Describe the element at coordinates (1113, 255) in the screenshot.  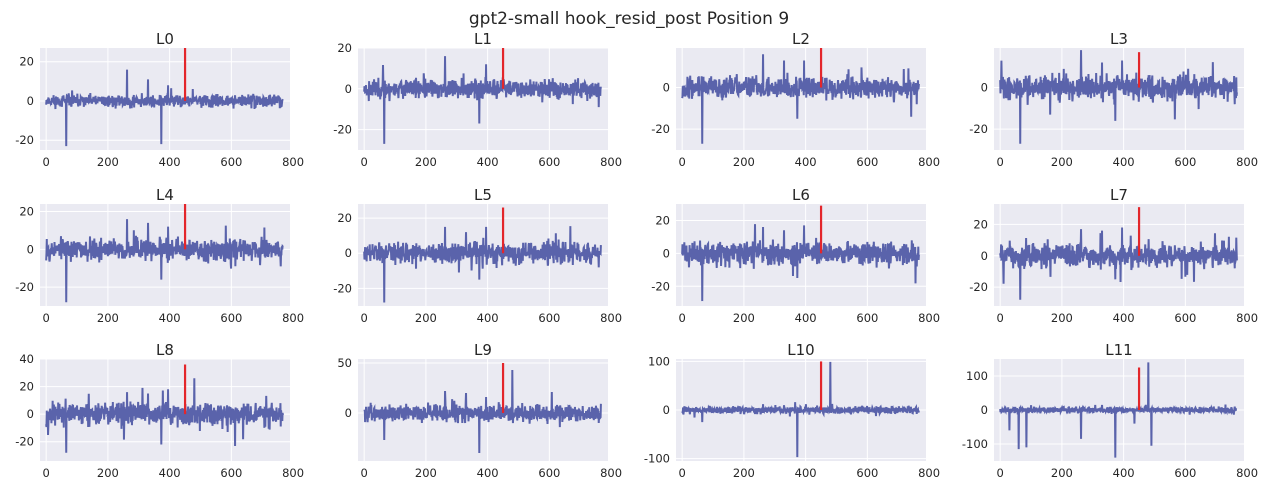
I see `panel-l7: 0 200 400 600 800 -20 0 20 L7` at that location.